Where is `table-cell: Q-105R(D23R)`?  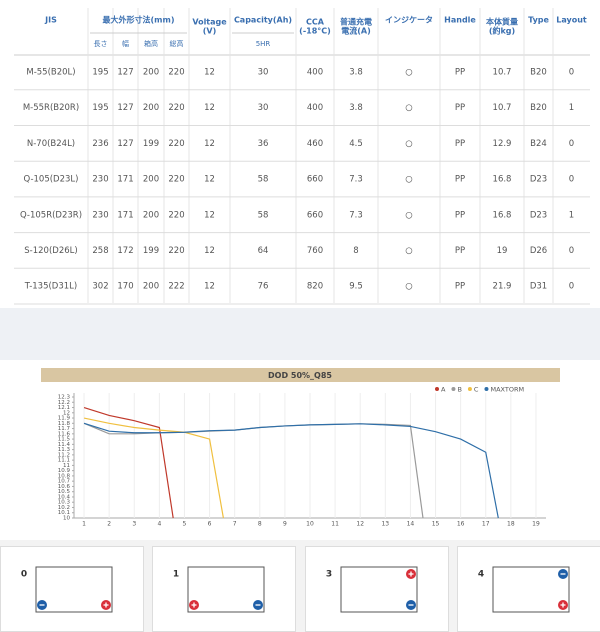 table-cell: Q-105R(D23R) is located at coordinates (51, 215).